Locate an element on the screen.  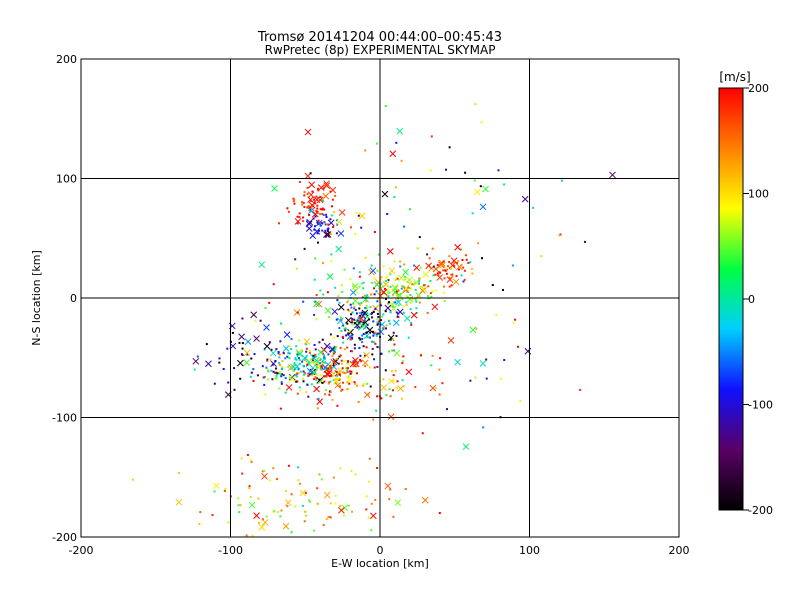
y-tick-label: -200 is located at coordinates (64, 537).